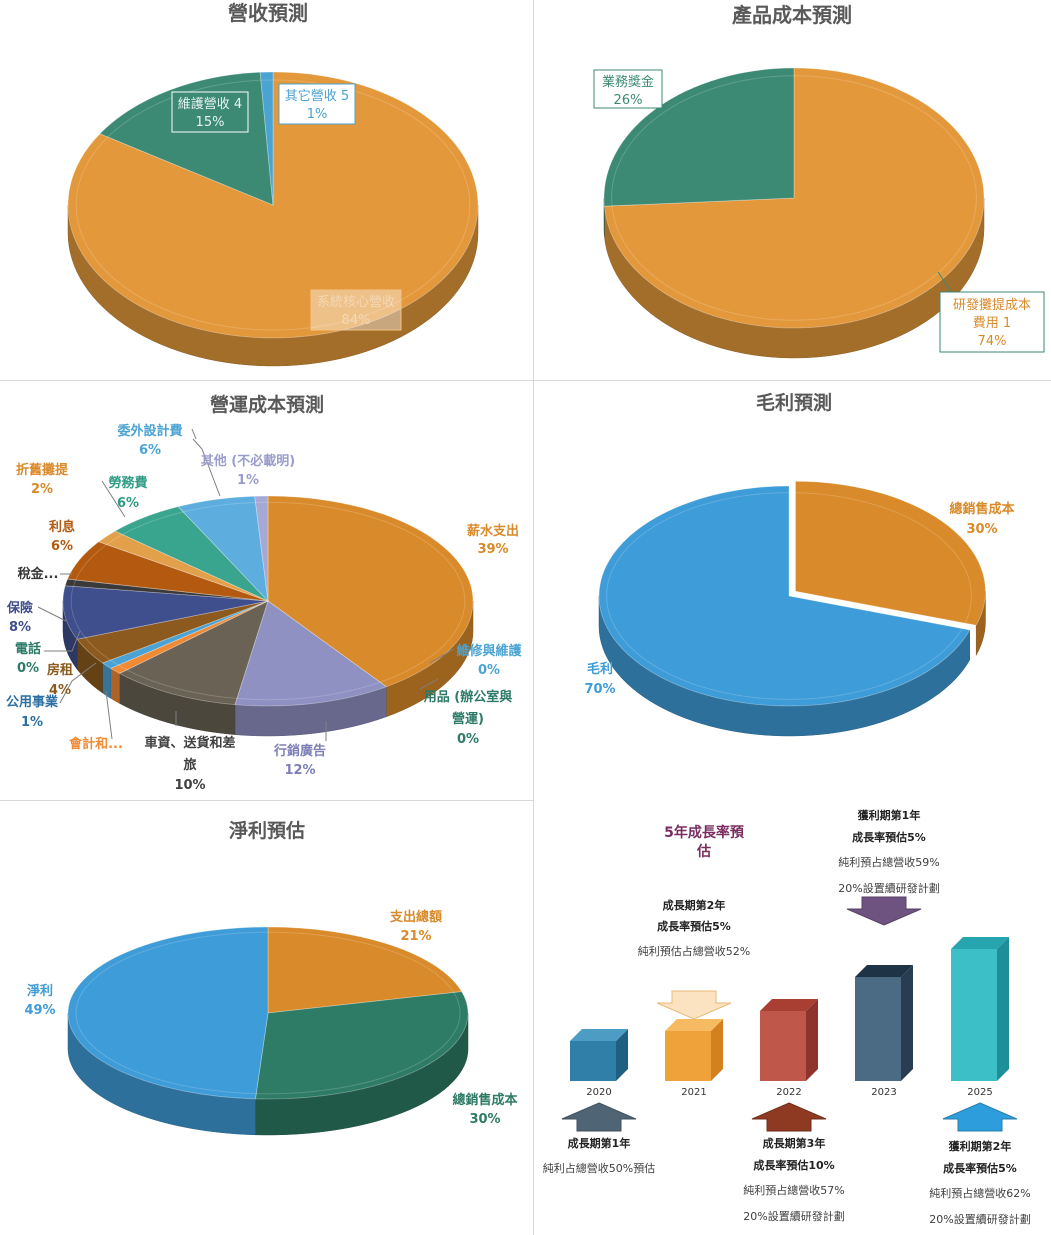 This screenshot has width=1051, height=1235. I want to click on growth-note-2020: 成長期第1年 純利占總營收50%預估, so click(599, 1155).